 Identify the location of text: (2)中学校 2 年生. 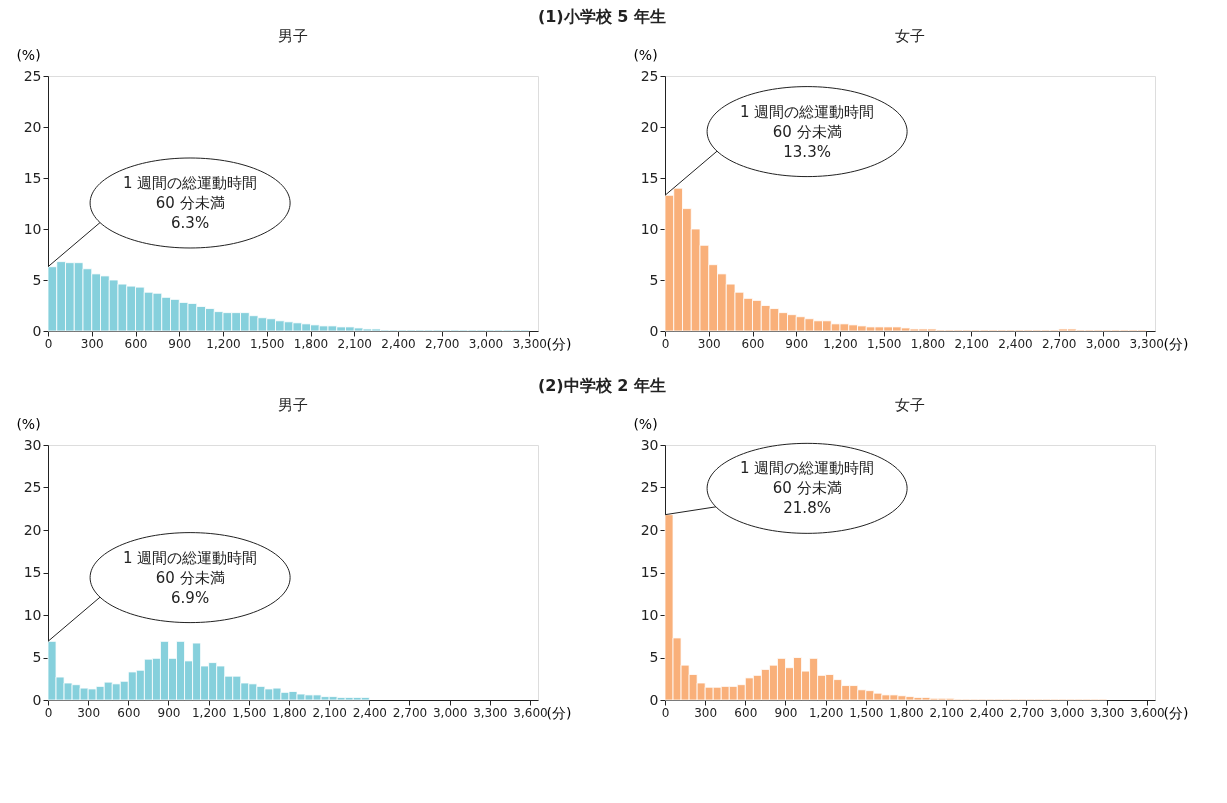
(601, 385).